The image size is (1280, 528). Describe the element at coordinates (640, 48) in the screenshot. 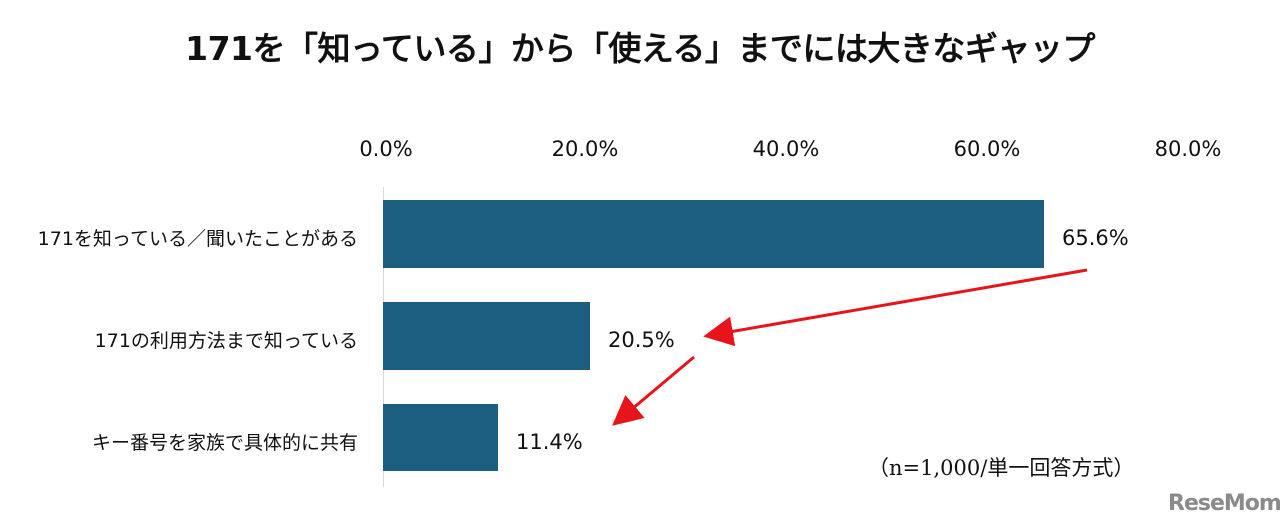

I see `chart-title: 171を「知っている」から「使える」までには大きなギャップ` at that location.